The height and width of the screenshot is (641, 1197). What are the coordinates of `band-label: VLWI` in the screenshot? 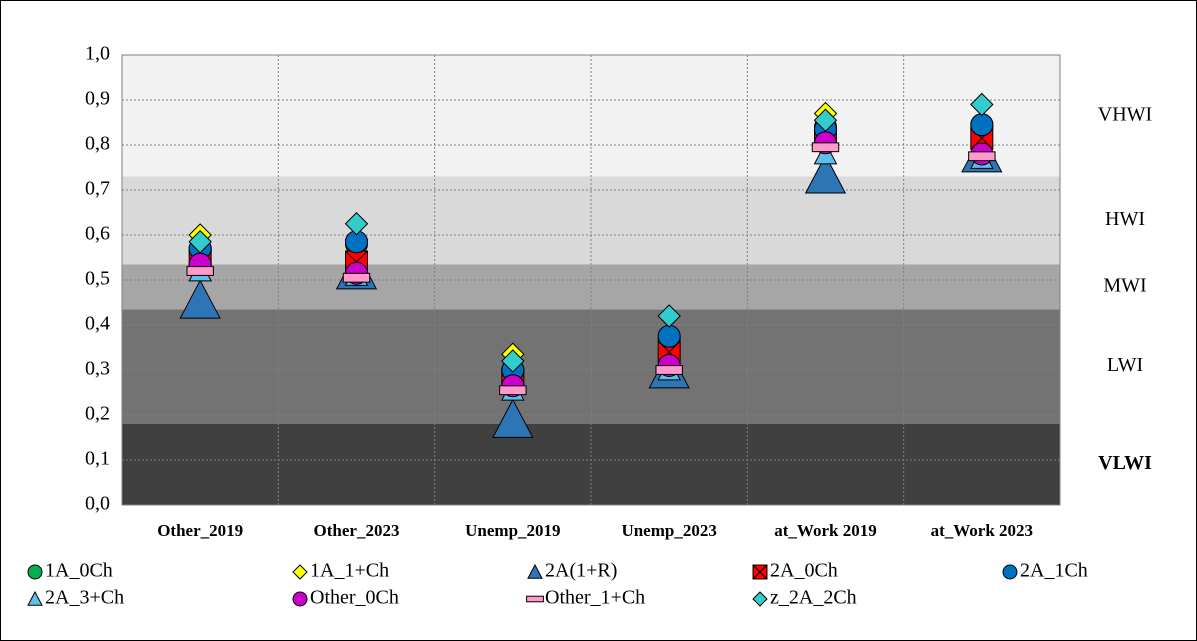 It's located at (1125, 463).